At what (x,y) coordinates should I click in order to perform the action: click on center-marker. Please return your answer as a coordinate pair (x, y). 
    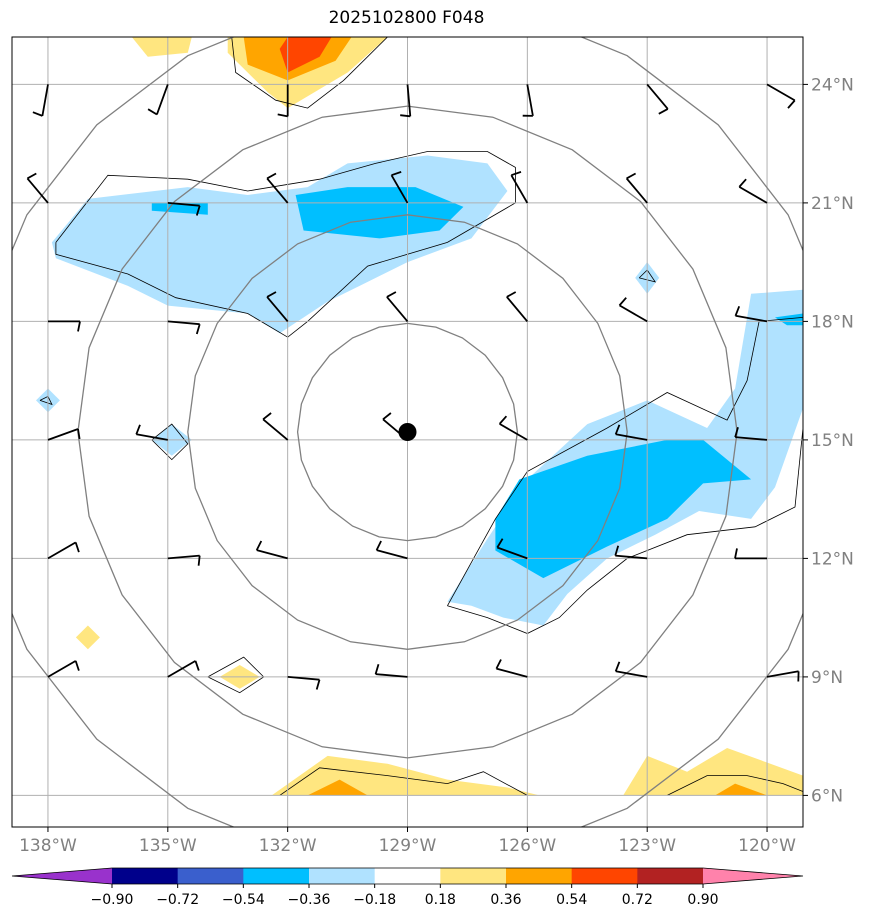
    Looking at the image, I should click on (407, 432).